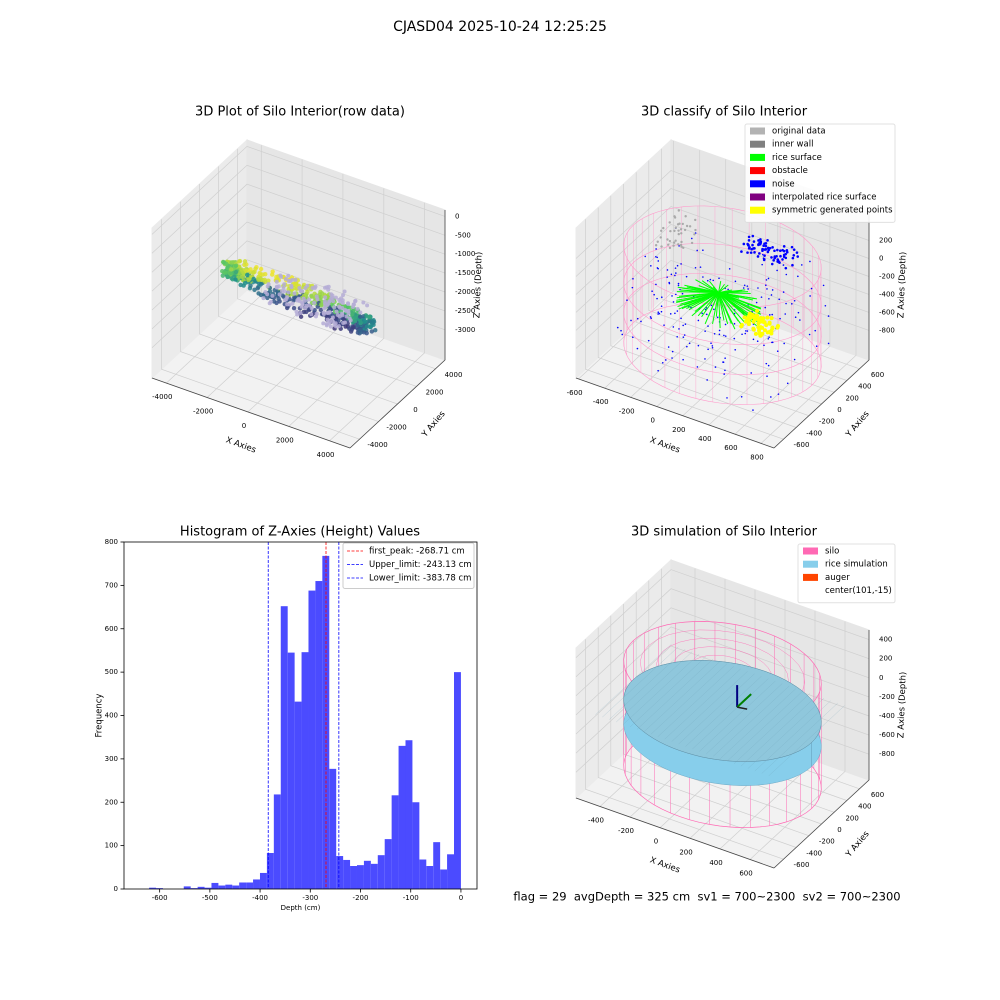 Image resolution: width=1000 pixels, height=1000 pixels. What do you see at coordinates (745, 874) in the screenshot?
I see `x-tick-label: 600` at bounding box center [745, 874].